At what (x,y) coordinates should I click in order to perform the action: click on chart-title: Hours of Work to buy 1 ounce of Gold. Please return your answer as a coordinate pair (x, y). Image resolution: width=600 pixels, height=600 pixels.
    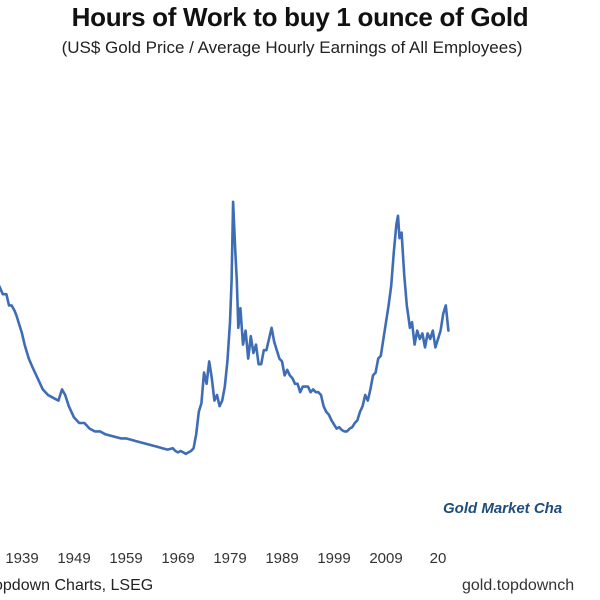
    Looking at the image, I should click on (300, 17).